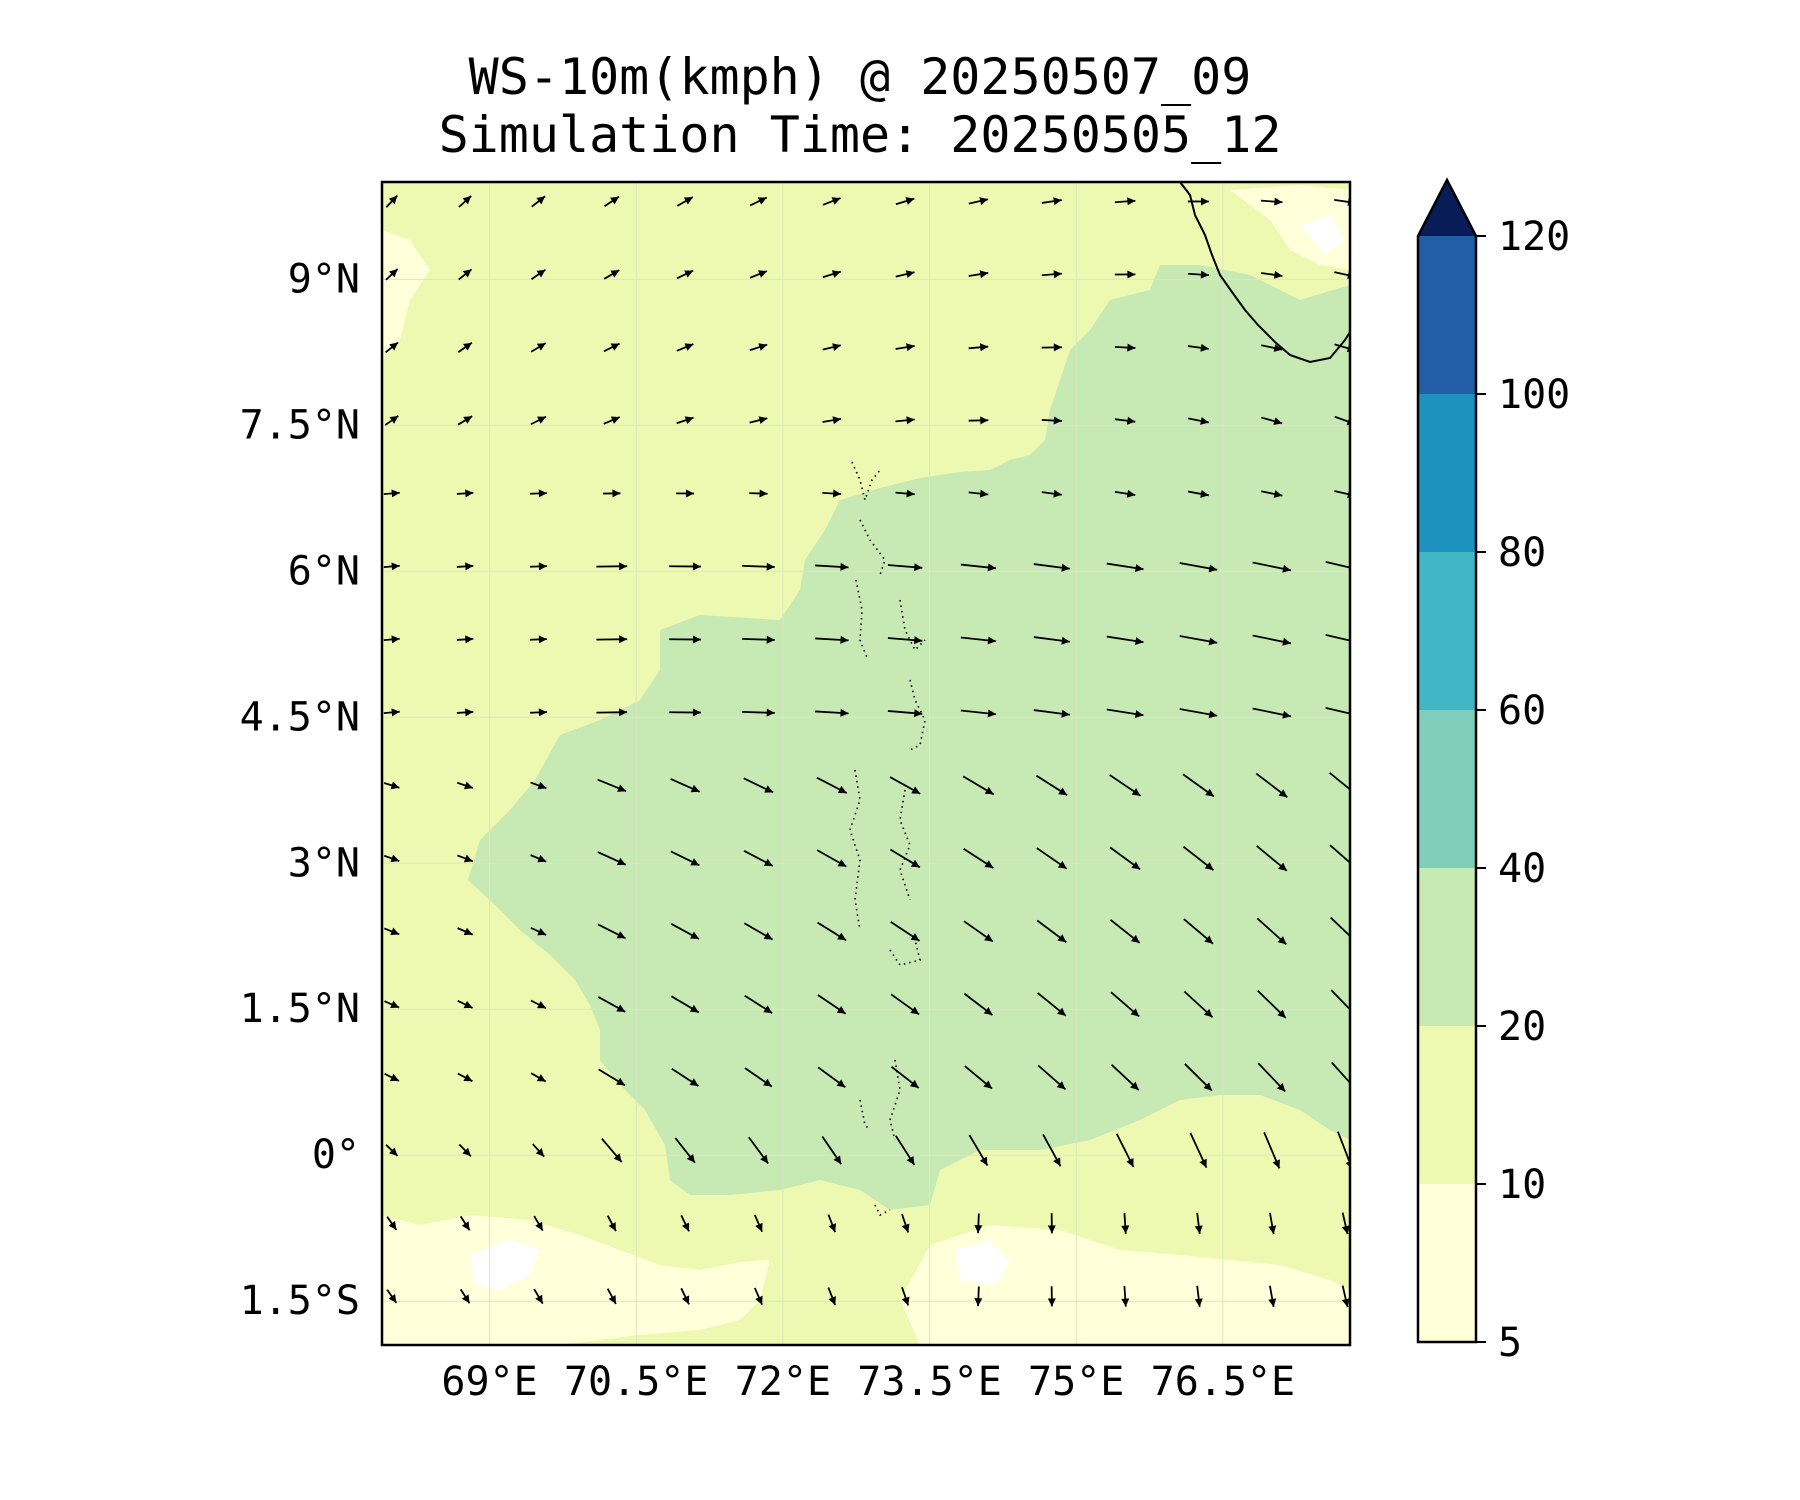 This screenshot has width=1800, height=1500. What do you see at coordinates (324, 571) in the screenshot?
I see `lat-tick-label: 6°N` at bounding box center [324, 571].